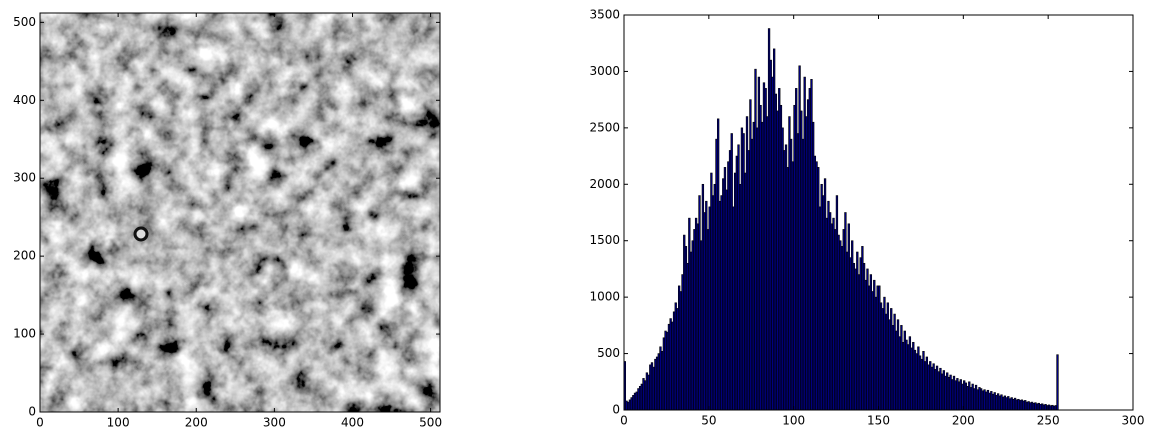 This screenshot has height=430, width=1151. Describe the element at coordinates (604, 127) in the screenshot. I see `y-tick-label: 2500` at that location.